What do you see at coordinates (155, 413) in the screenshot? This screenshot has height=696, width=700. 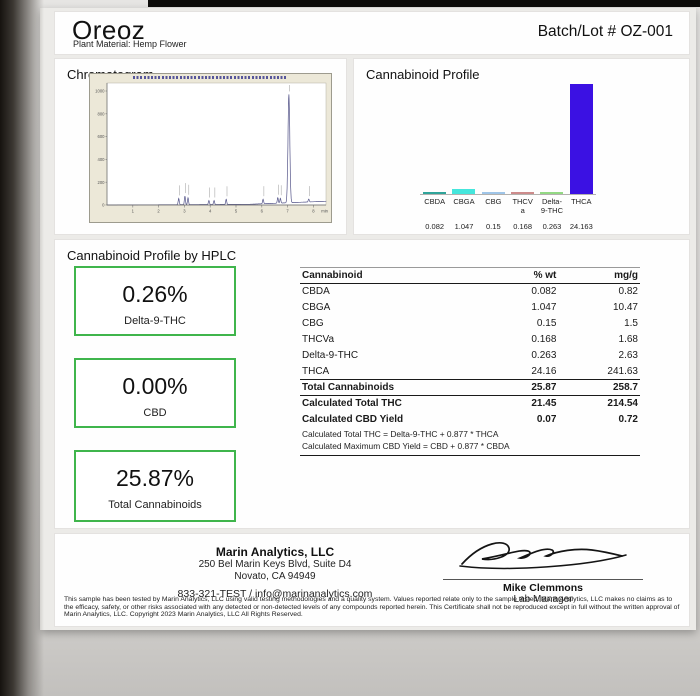 I see `summary-label: CBD` at bounding box center [155, 413].